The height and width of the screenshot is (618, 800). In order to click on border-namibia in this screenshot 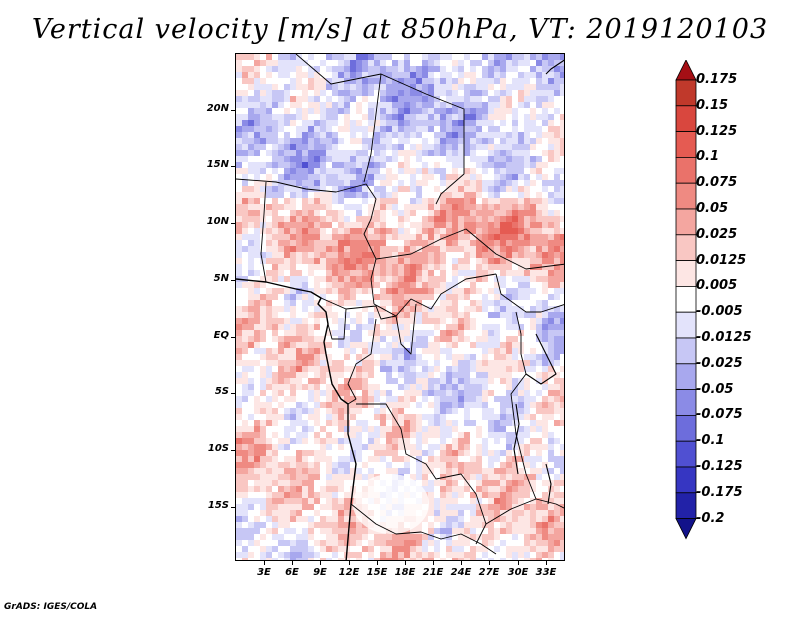, I will do `click(423, 529)`.